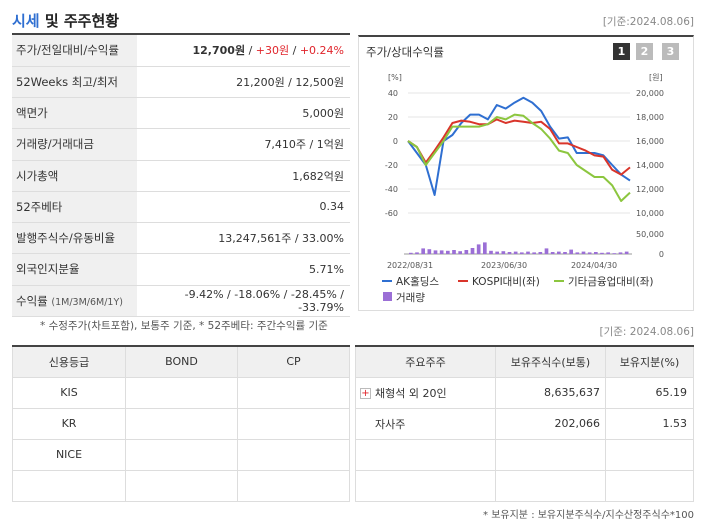 The height and width of the screenshot is (525, 702). I want to click on left-tick-label: 20, so click(393, 117).